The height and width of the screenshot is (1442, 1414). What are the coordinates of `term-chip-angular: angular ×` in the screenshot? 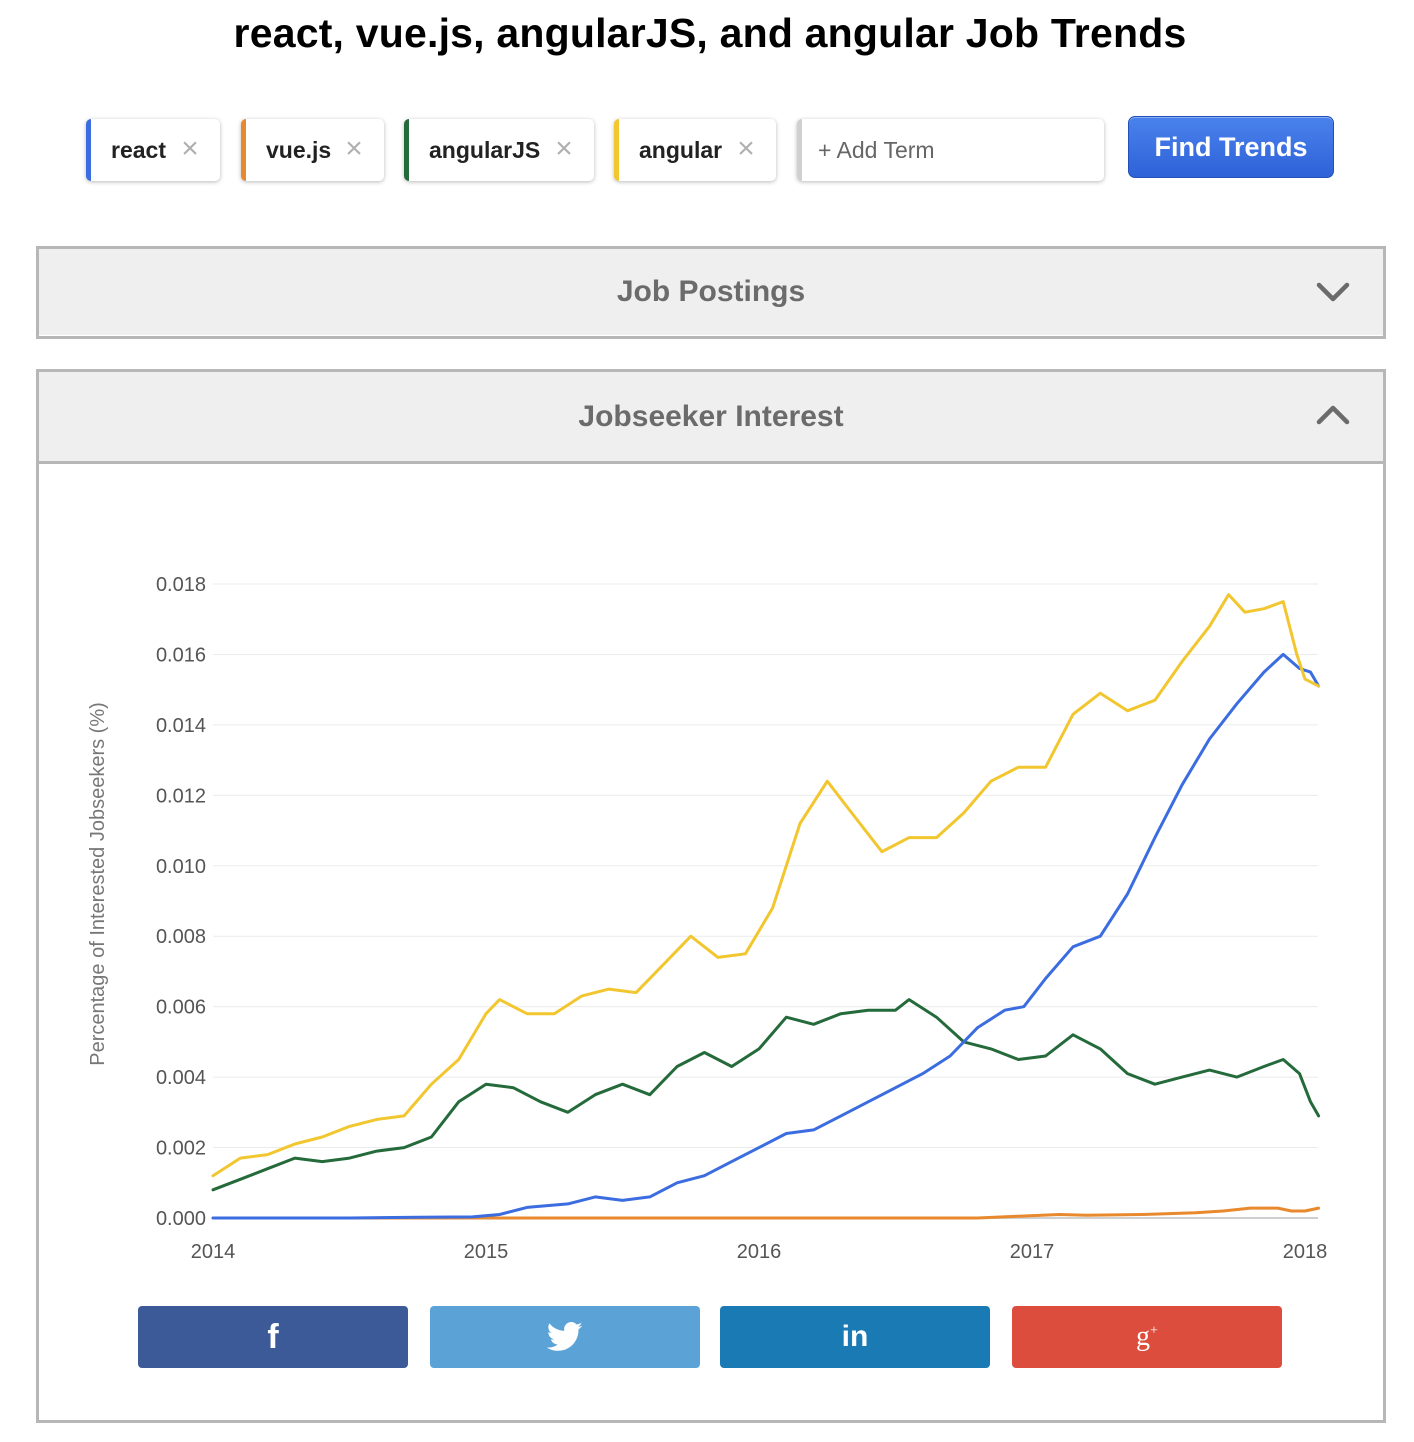 It's located at (695, 150).